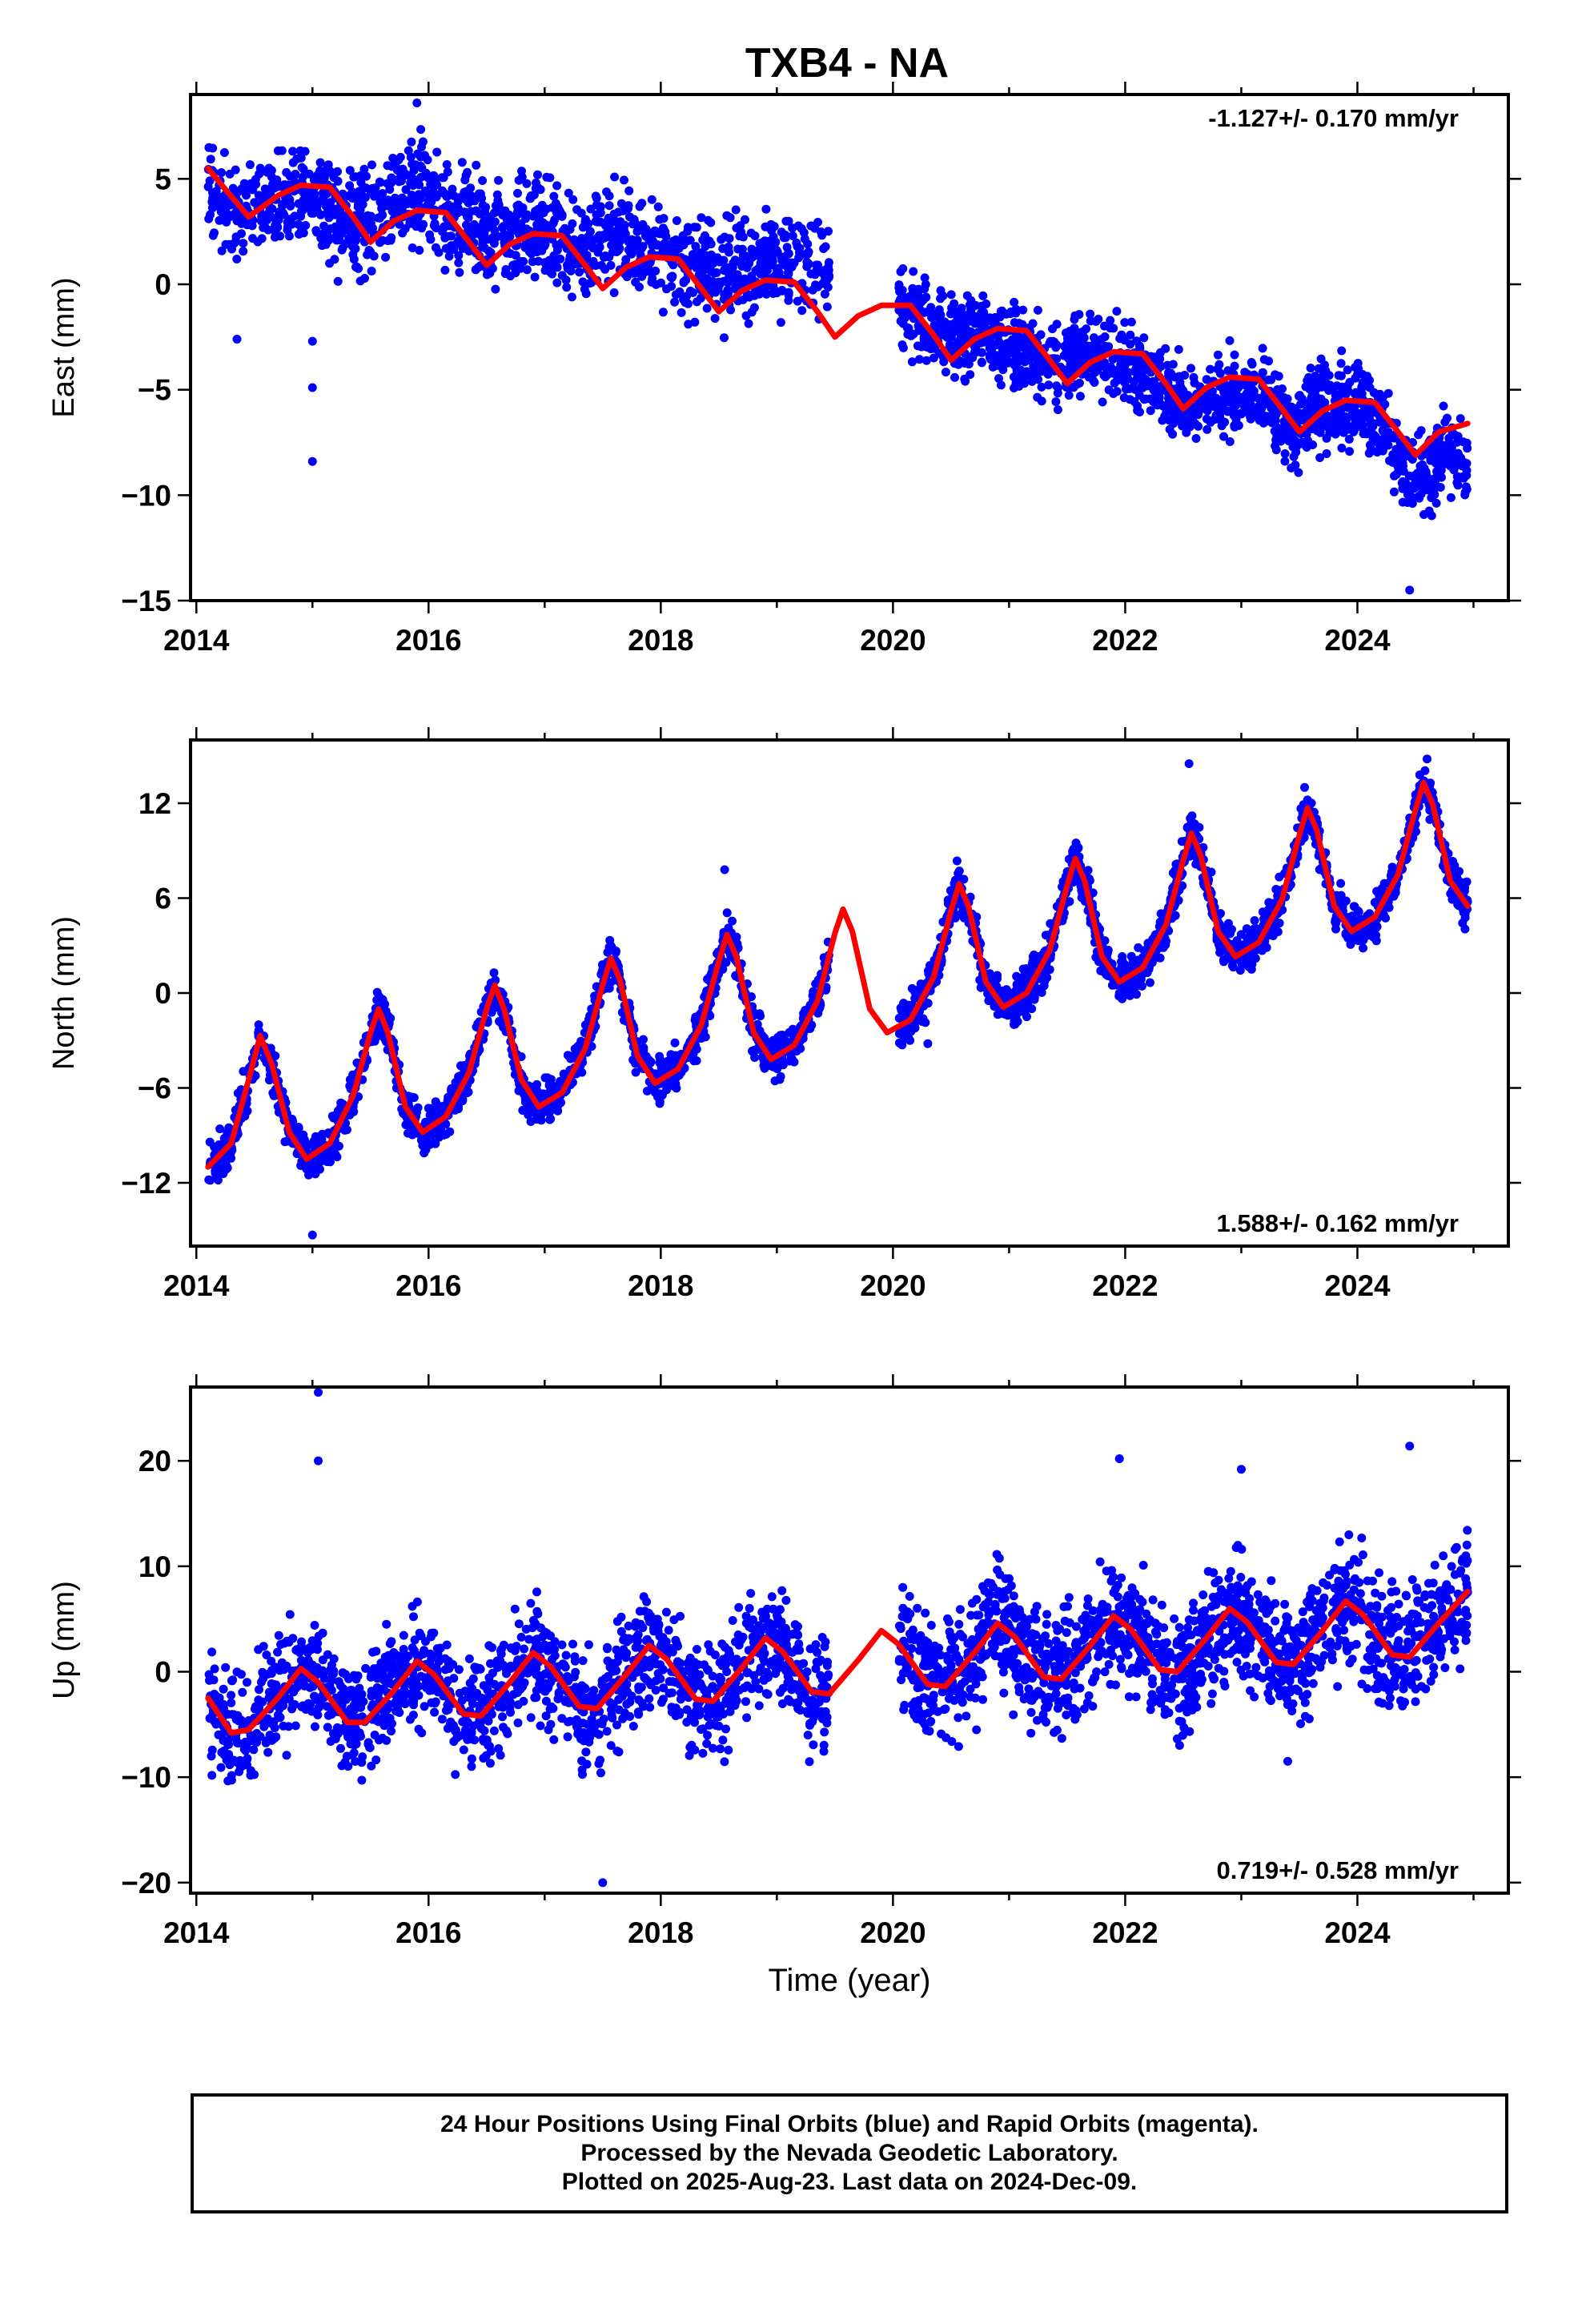 This screenshot has width=1582, height=2324. Describe the element at coordinates (838, 311) in the screenshot. I see `east-fit-line` at that location.